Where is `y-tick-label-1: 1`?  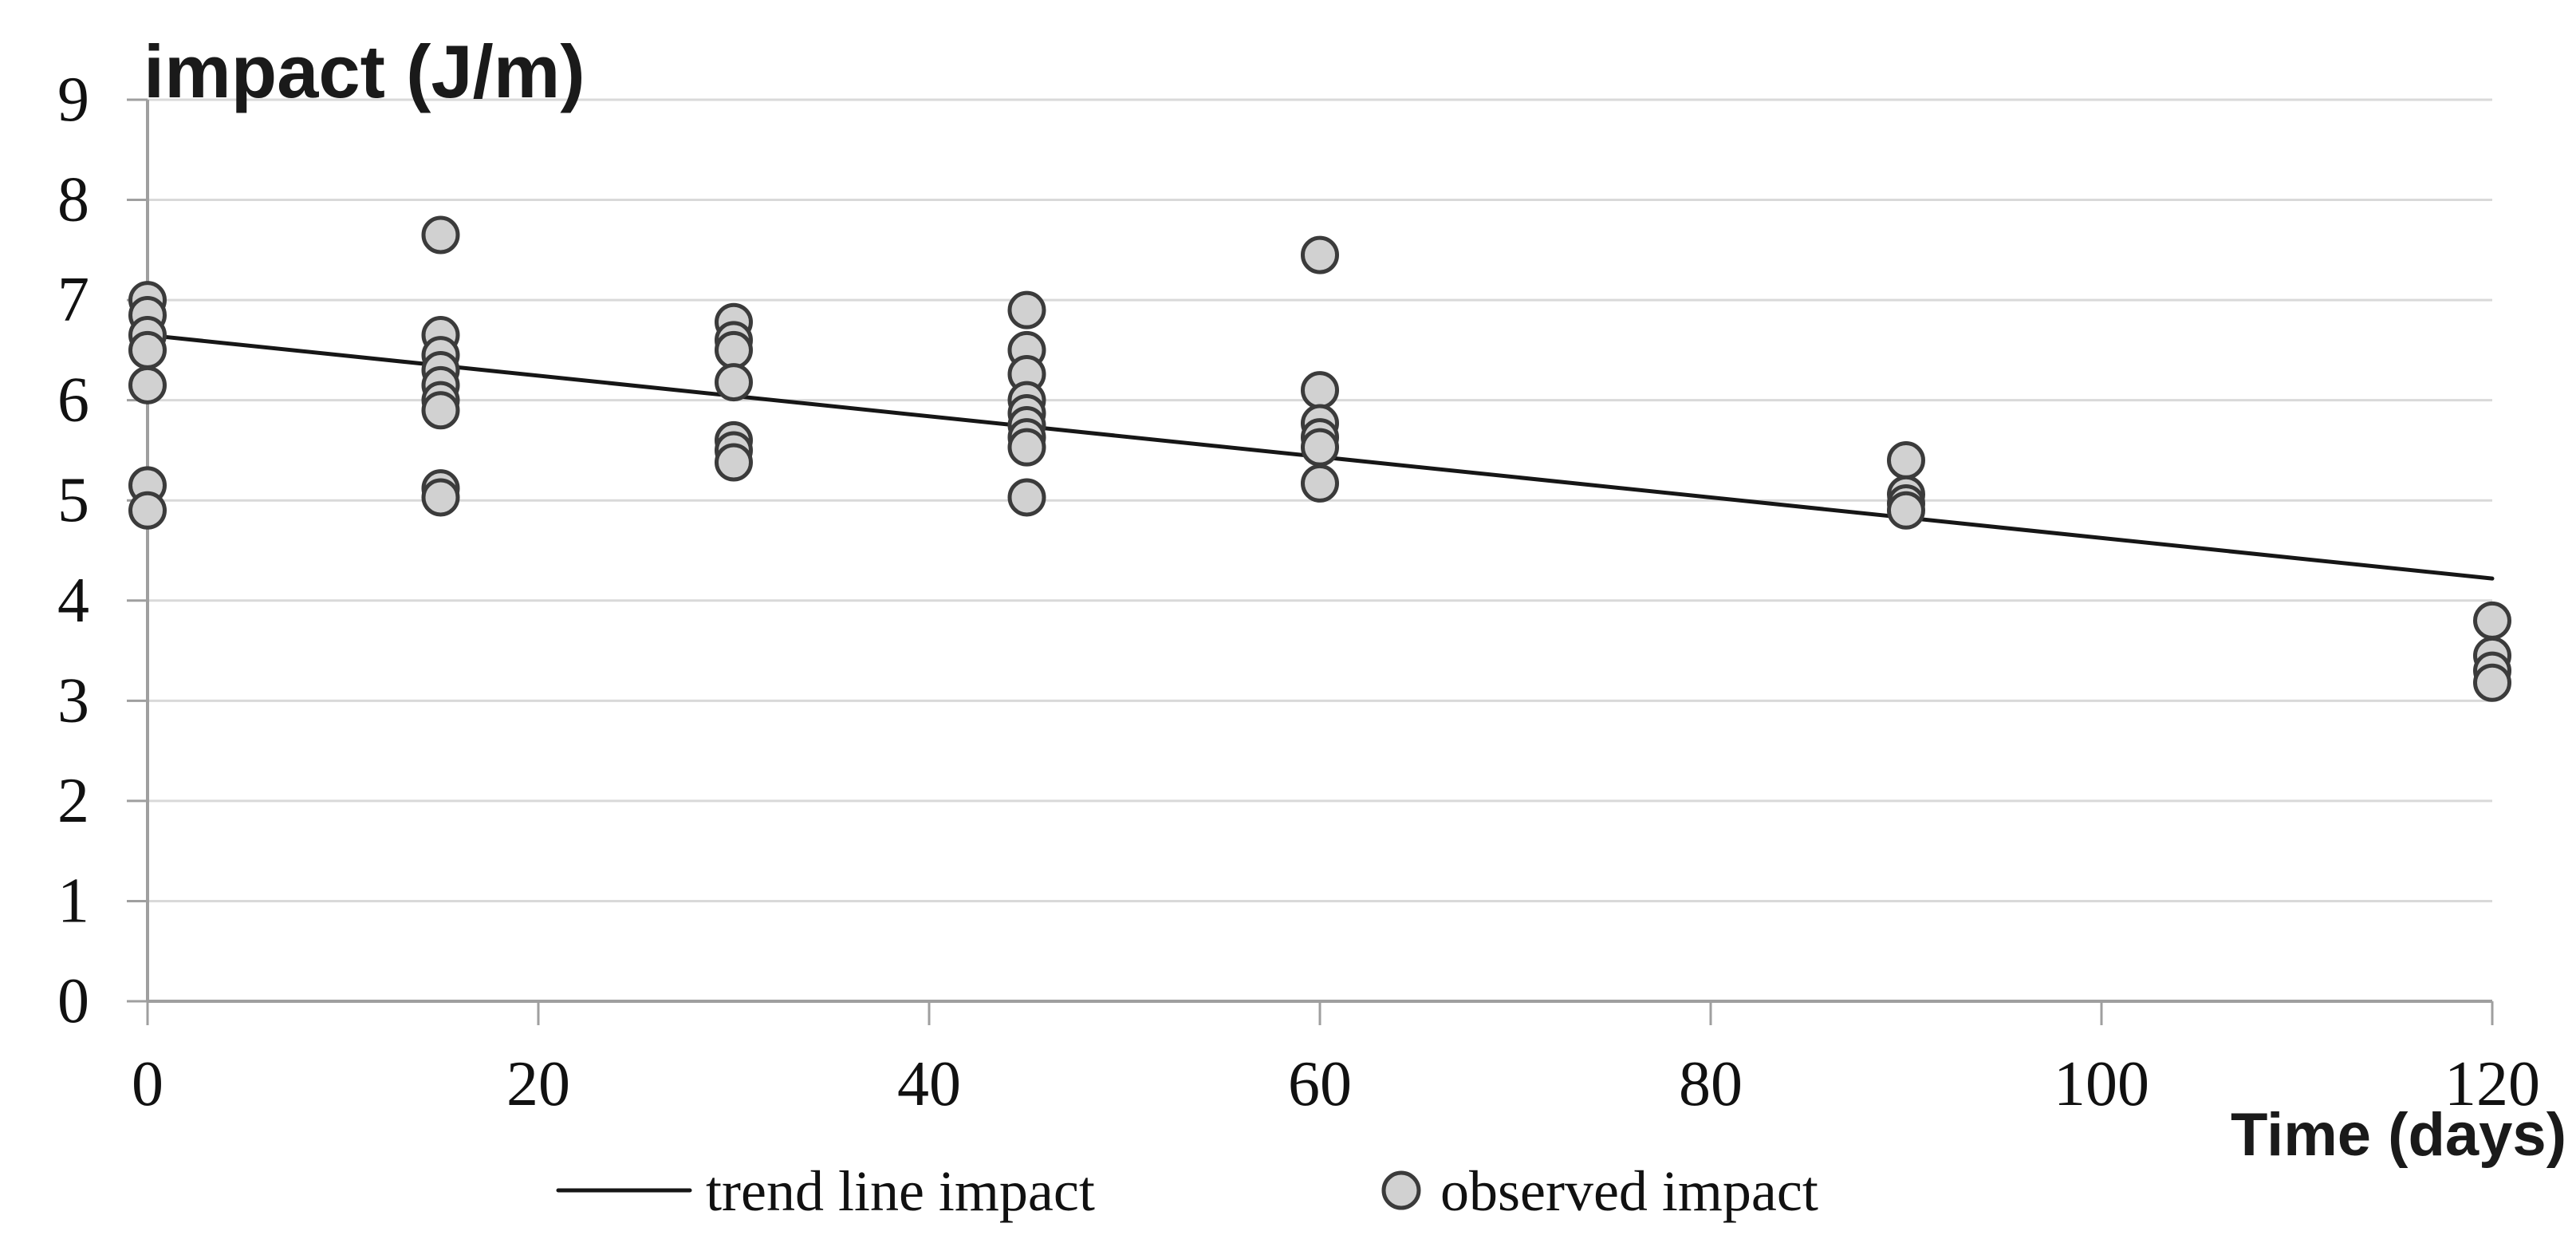 y-tick-label-1: 1 is located at coordinates (73, 901).